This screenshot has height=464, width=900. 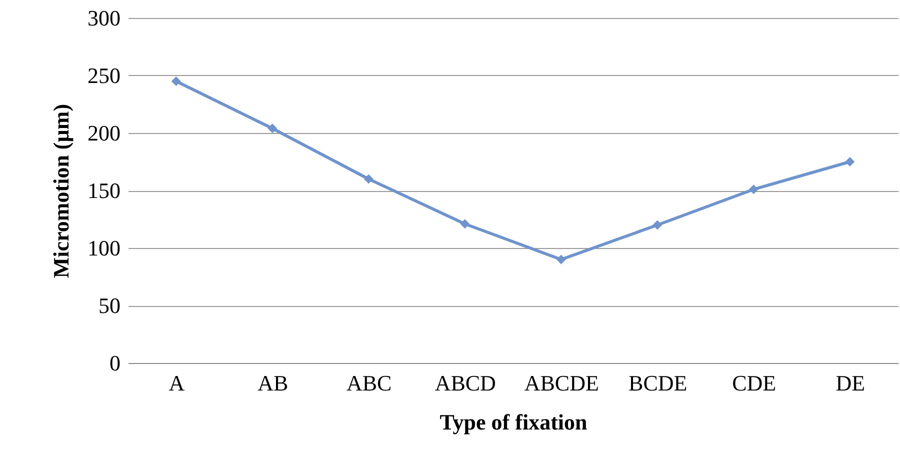 I want to click on x-tick-label: CDE, so click(x=754, y=383).